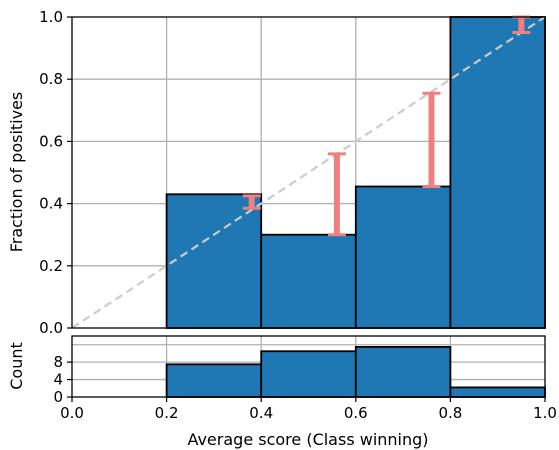 The width and height of the screenshot is (559, 450). Describe the element at coordinates (16, 366) in the screenshot. I see `y-axis-label-bottom: Count` at that location.